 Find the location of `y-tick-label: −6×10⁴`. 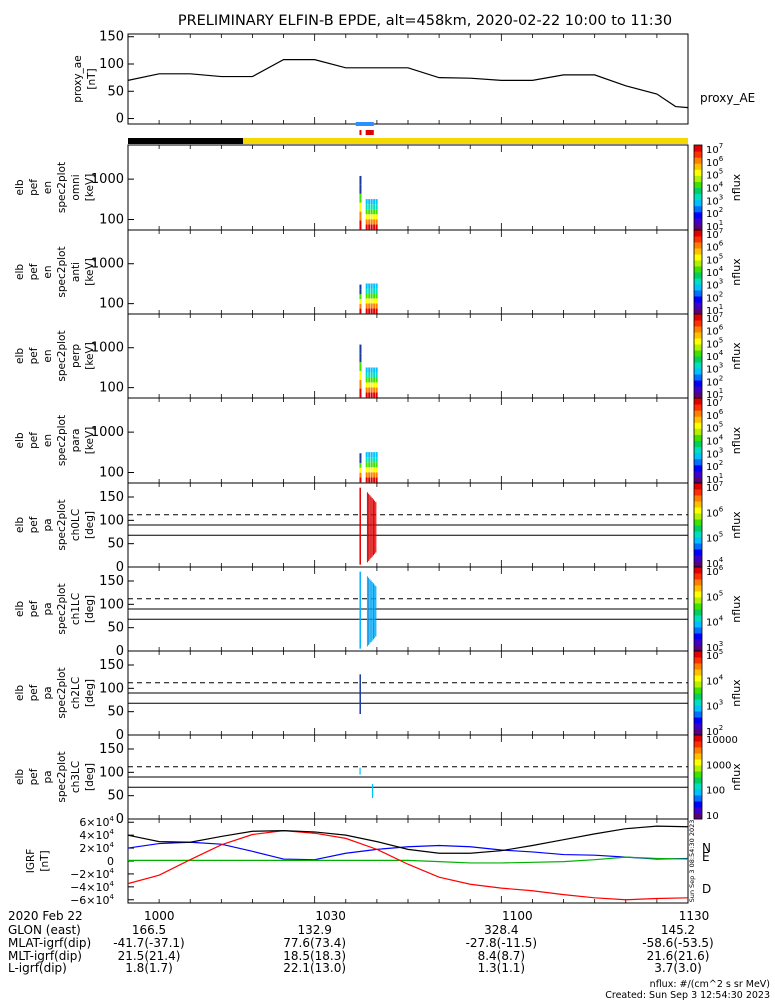

y-tick-label: −6×10⁴ is located at coordinates (92, 900).